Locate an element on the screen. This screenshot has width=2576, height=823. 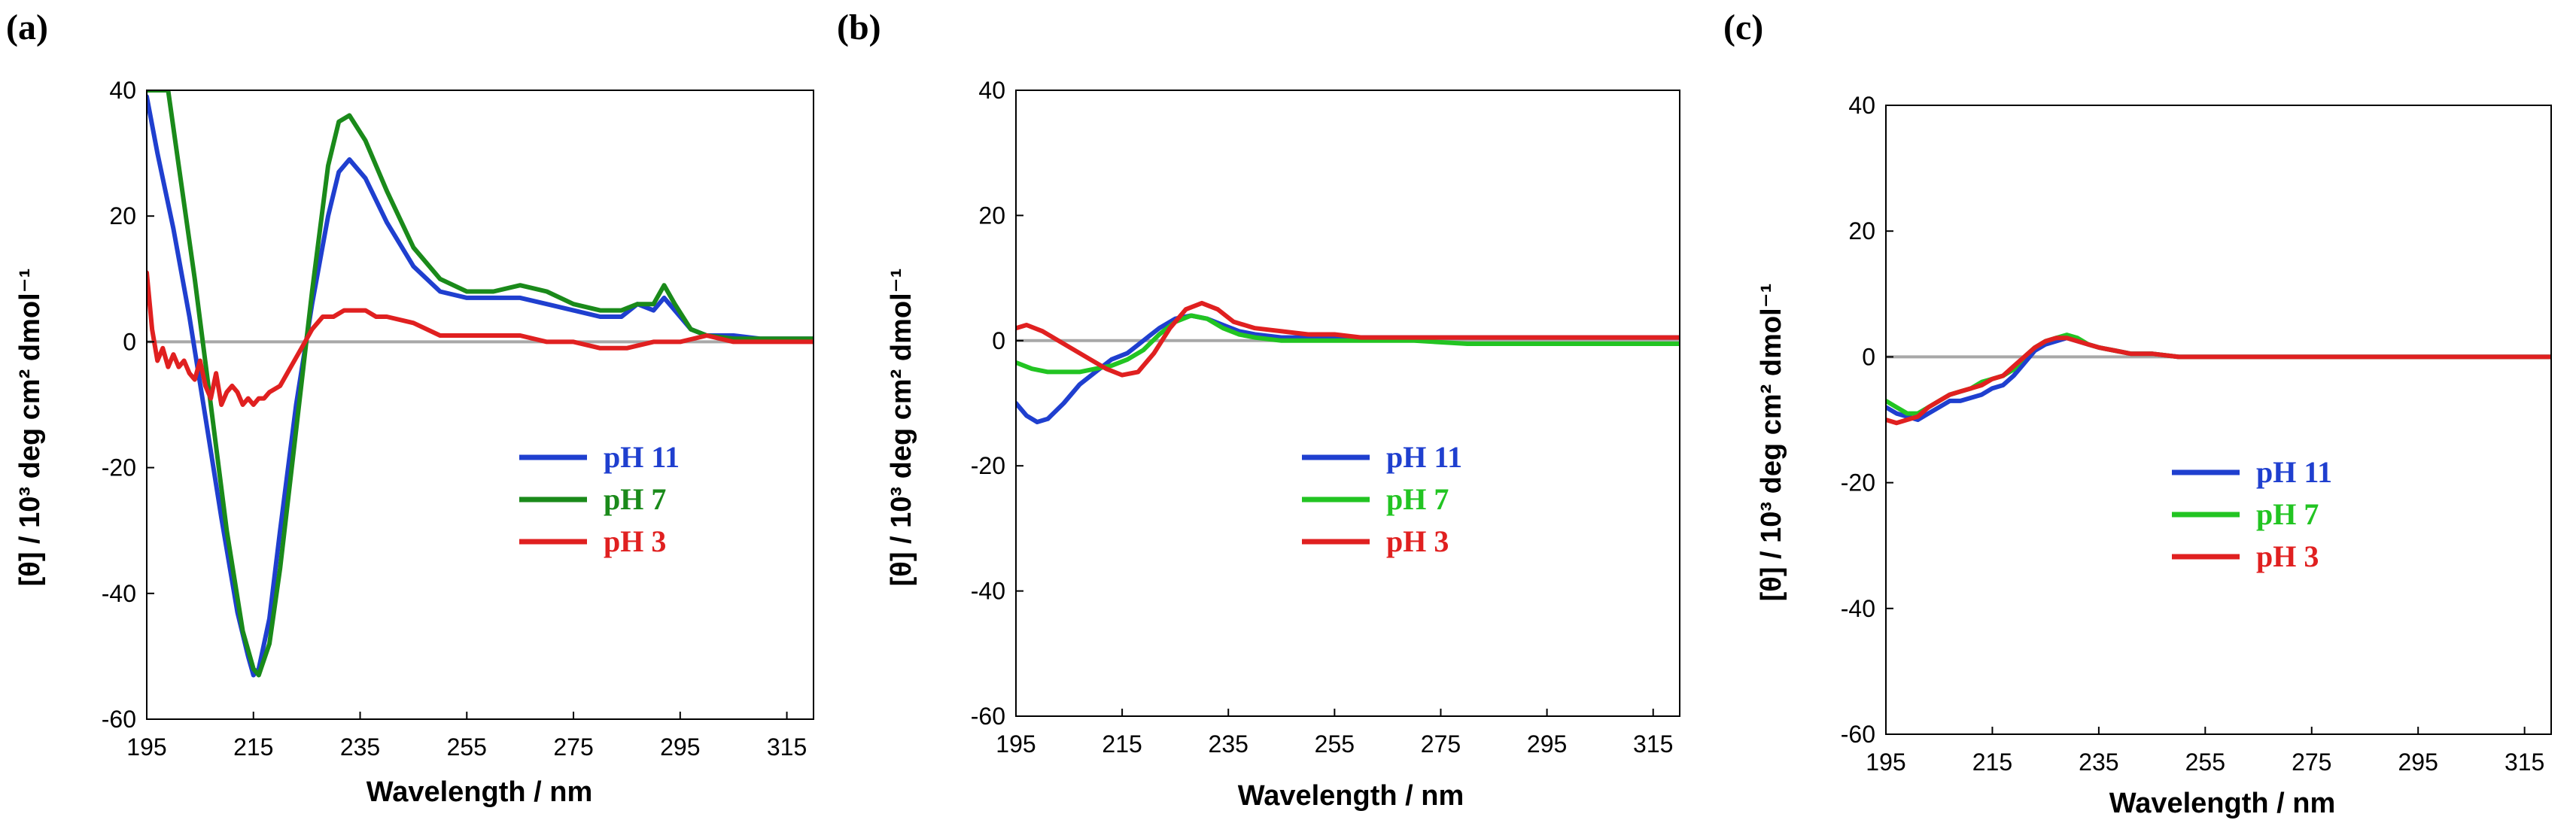
panel-label: (c) is located at coordinates (1743, 27).